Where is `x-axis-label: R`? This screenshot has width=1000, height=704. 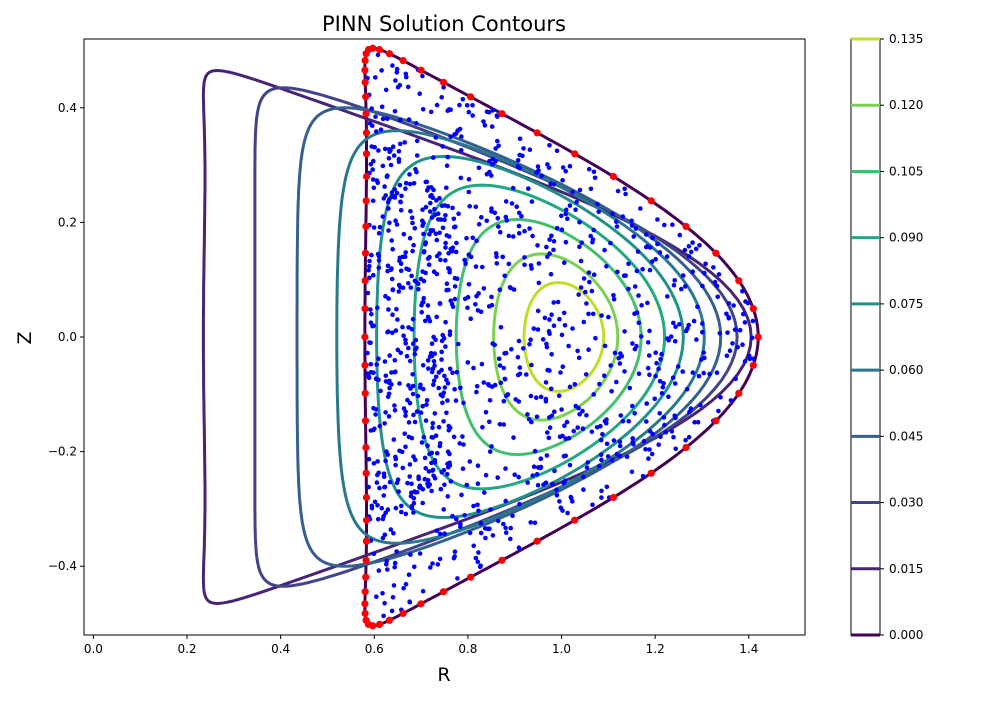
x-axis-label: R is located at coordinates (443, 675).